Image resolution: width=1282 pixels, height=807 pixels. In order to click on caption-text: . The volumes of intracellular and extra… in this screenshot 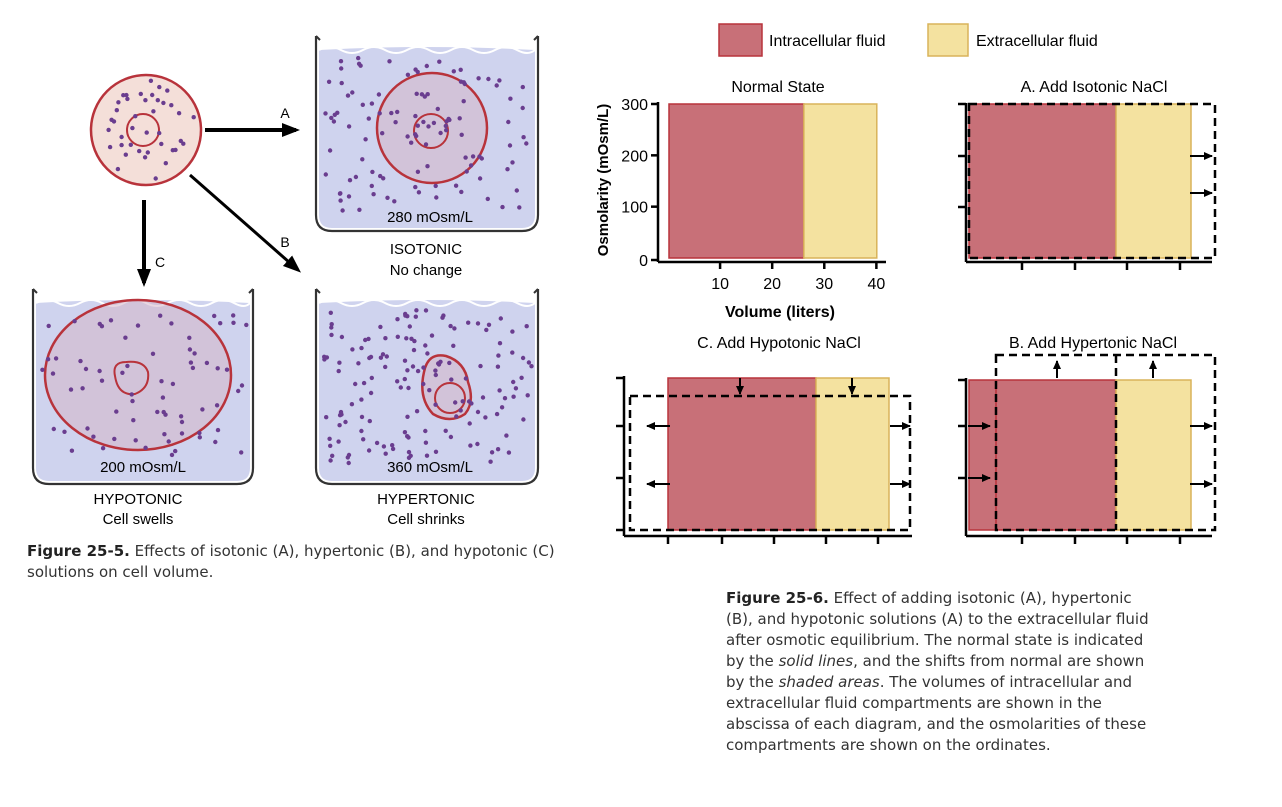, I will do `click(936, 713)`.